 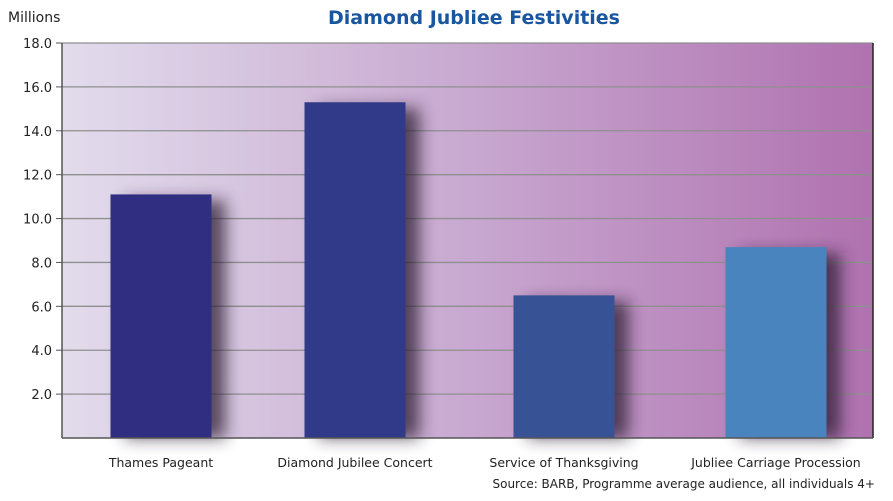 I want to click on x-tick-label: Thames Pageant, so click(x=160, y=462).